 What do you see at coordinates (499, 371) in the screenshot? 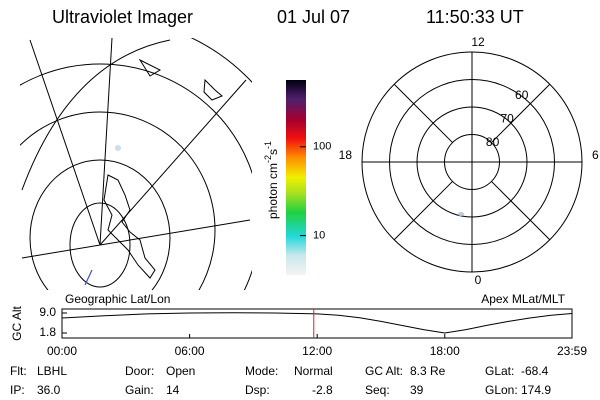
I see `field-label: GLat:` at bounding box center [499, 371].